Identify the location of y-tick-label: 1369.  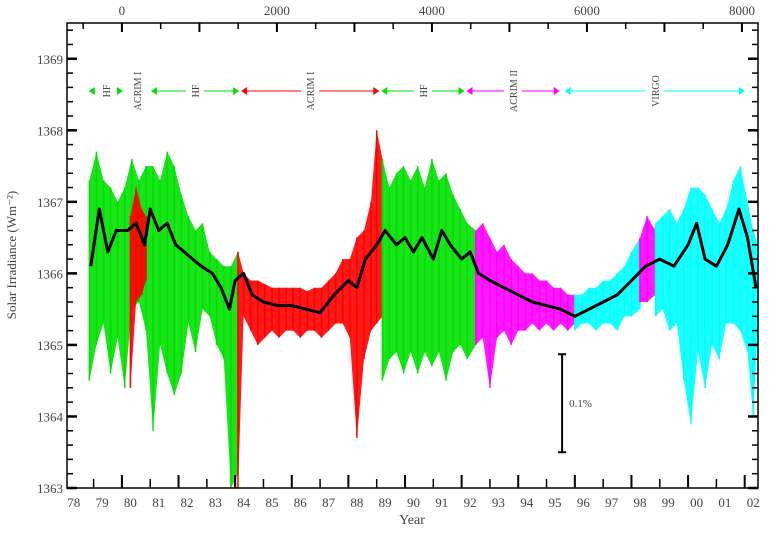
(50, 59).